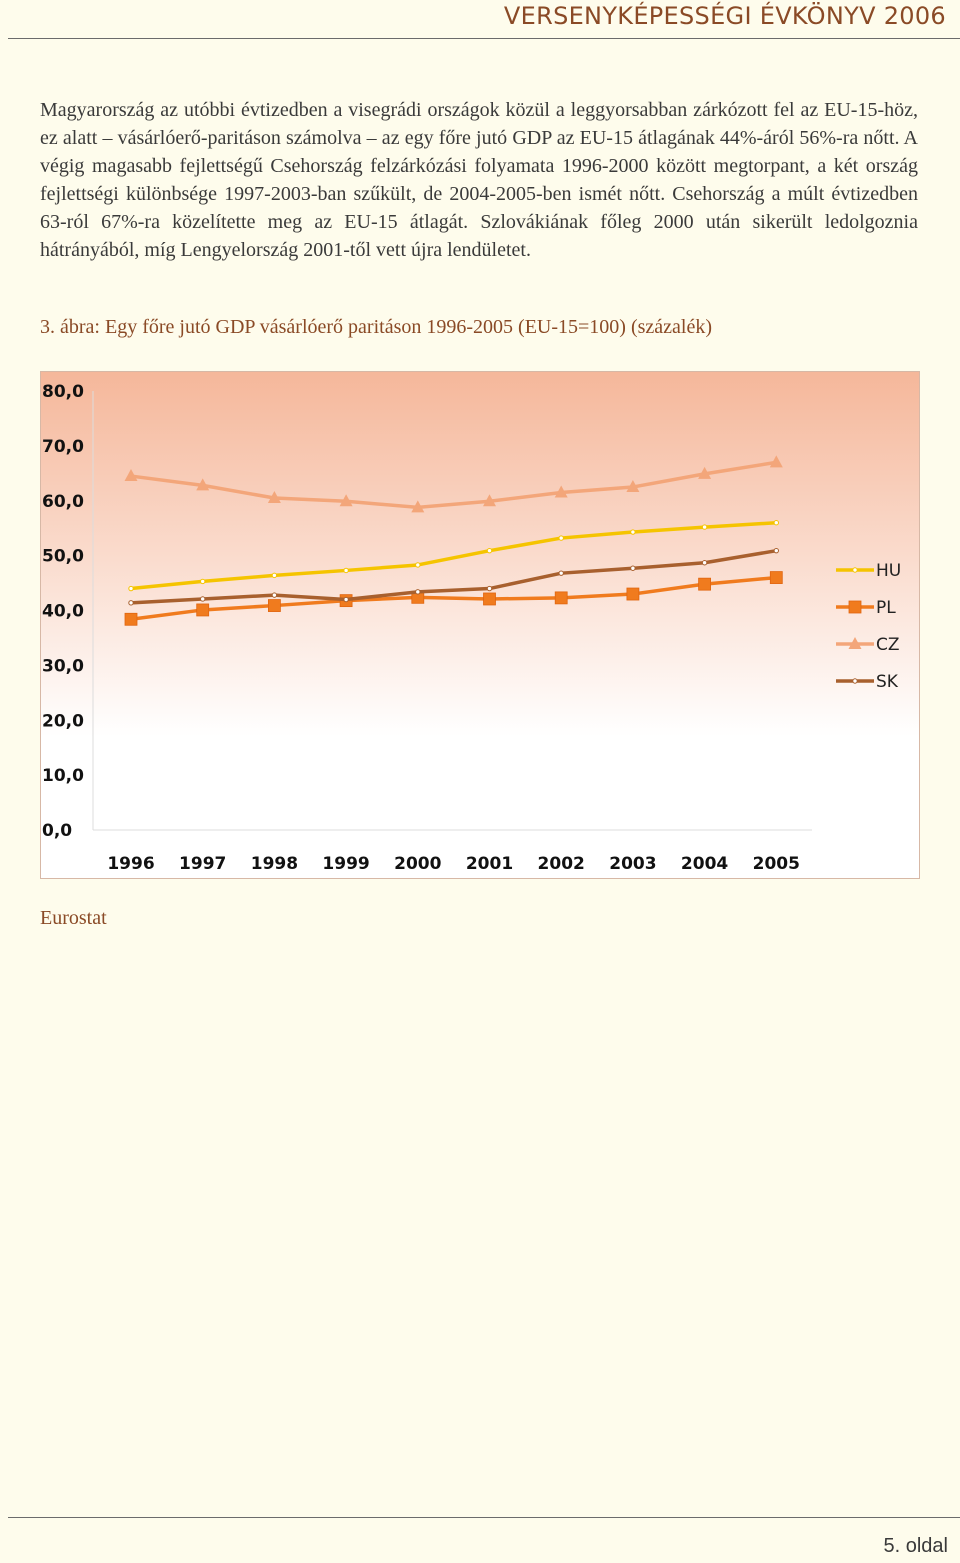 The image size is (960, 1563). I want to click on page-number: 5. oldal, so click(916, 1546).